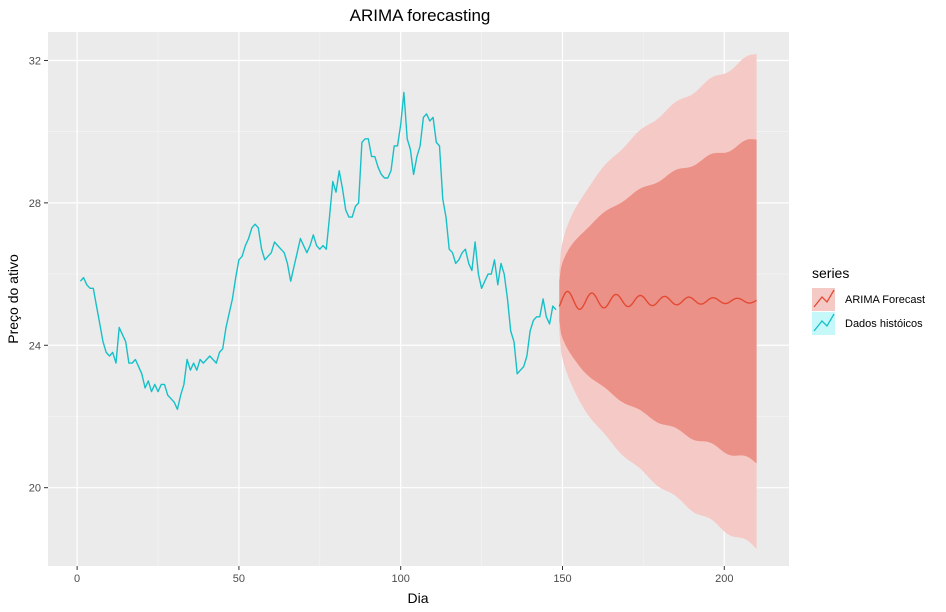 The image size is (946, 612). I want to click on legend-label-historical: Dados históicos, so click(884, 324).